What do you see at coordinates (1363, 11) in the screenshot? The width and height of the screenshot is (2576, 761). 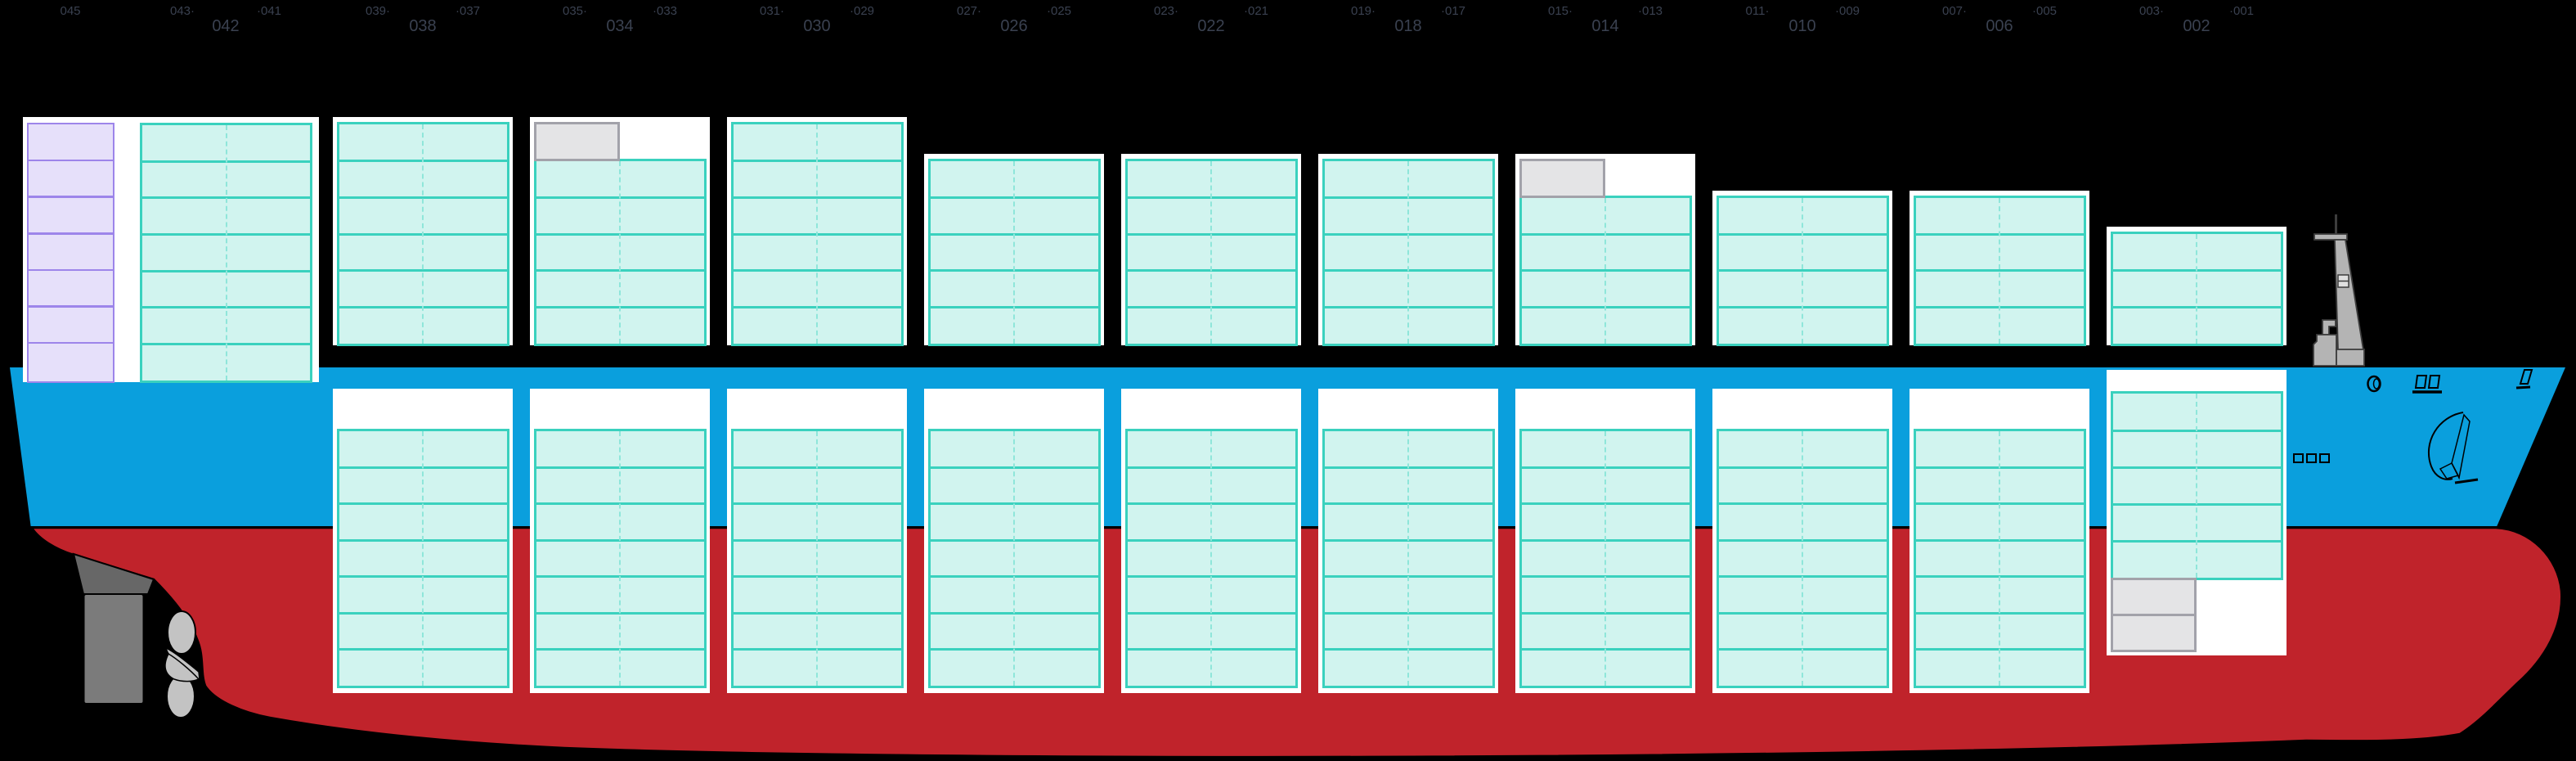 I see `bay-number-label: 019·` at bounding box center [1363, 11].